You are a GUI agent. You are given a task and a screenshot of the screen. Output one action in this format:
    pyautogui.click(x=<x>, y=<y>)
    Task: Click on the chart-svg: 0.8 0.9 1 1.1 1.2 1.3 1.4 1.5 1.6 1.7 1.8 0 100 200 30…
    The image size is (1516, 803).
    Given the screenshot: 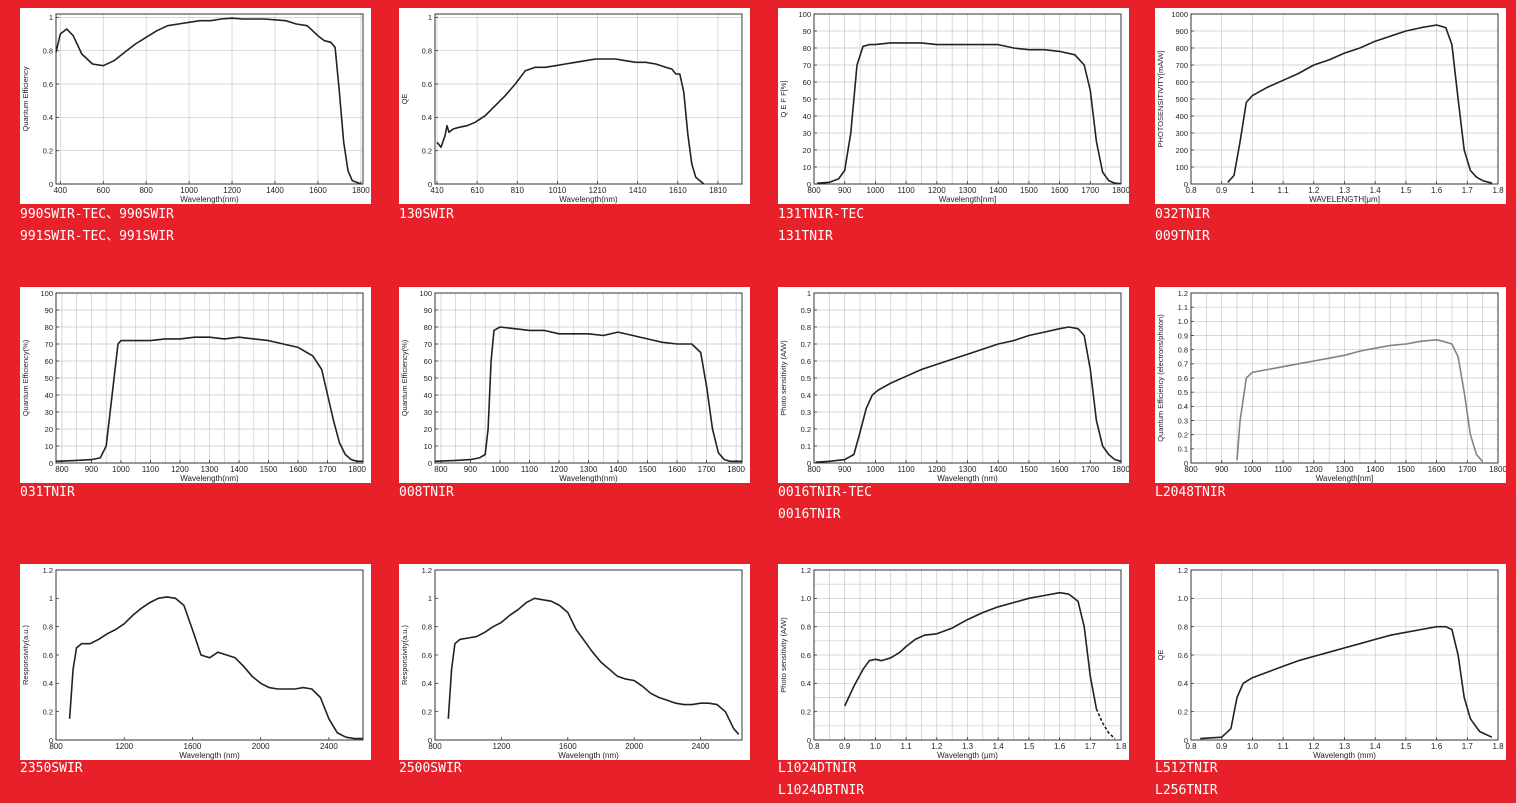 What is the action you would take?
    pyautogui.click(x=1330, y=107)
    